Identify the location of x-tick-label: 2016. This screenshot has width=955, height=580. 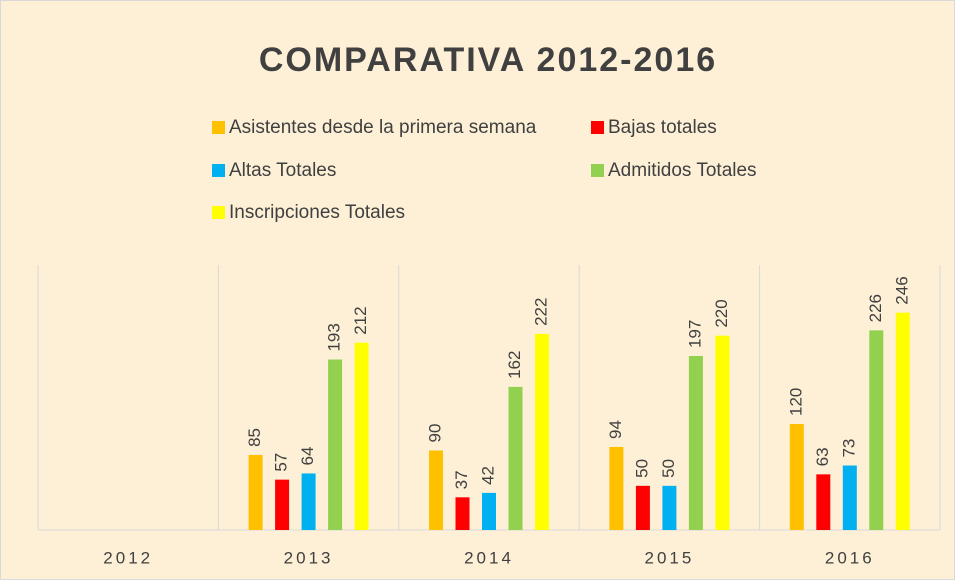
(850, 557).